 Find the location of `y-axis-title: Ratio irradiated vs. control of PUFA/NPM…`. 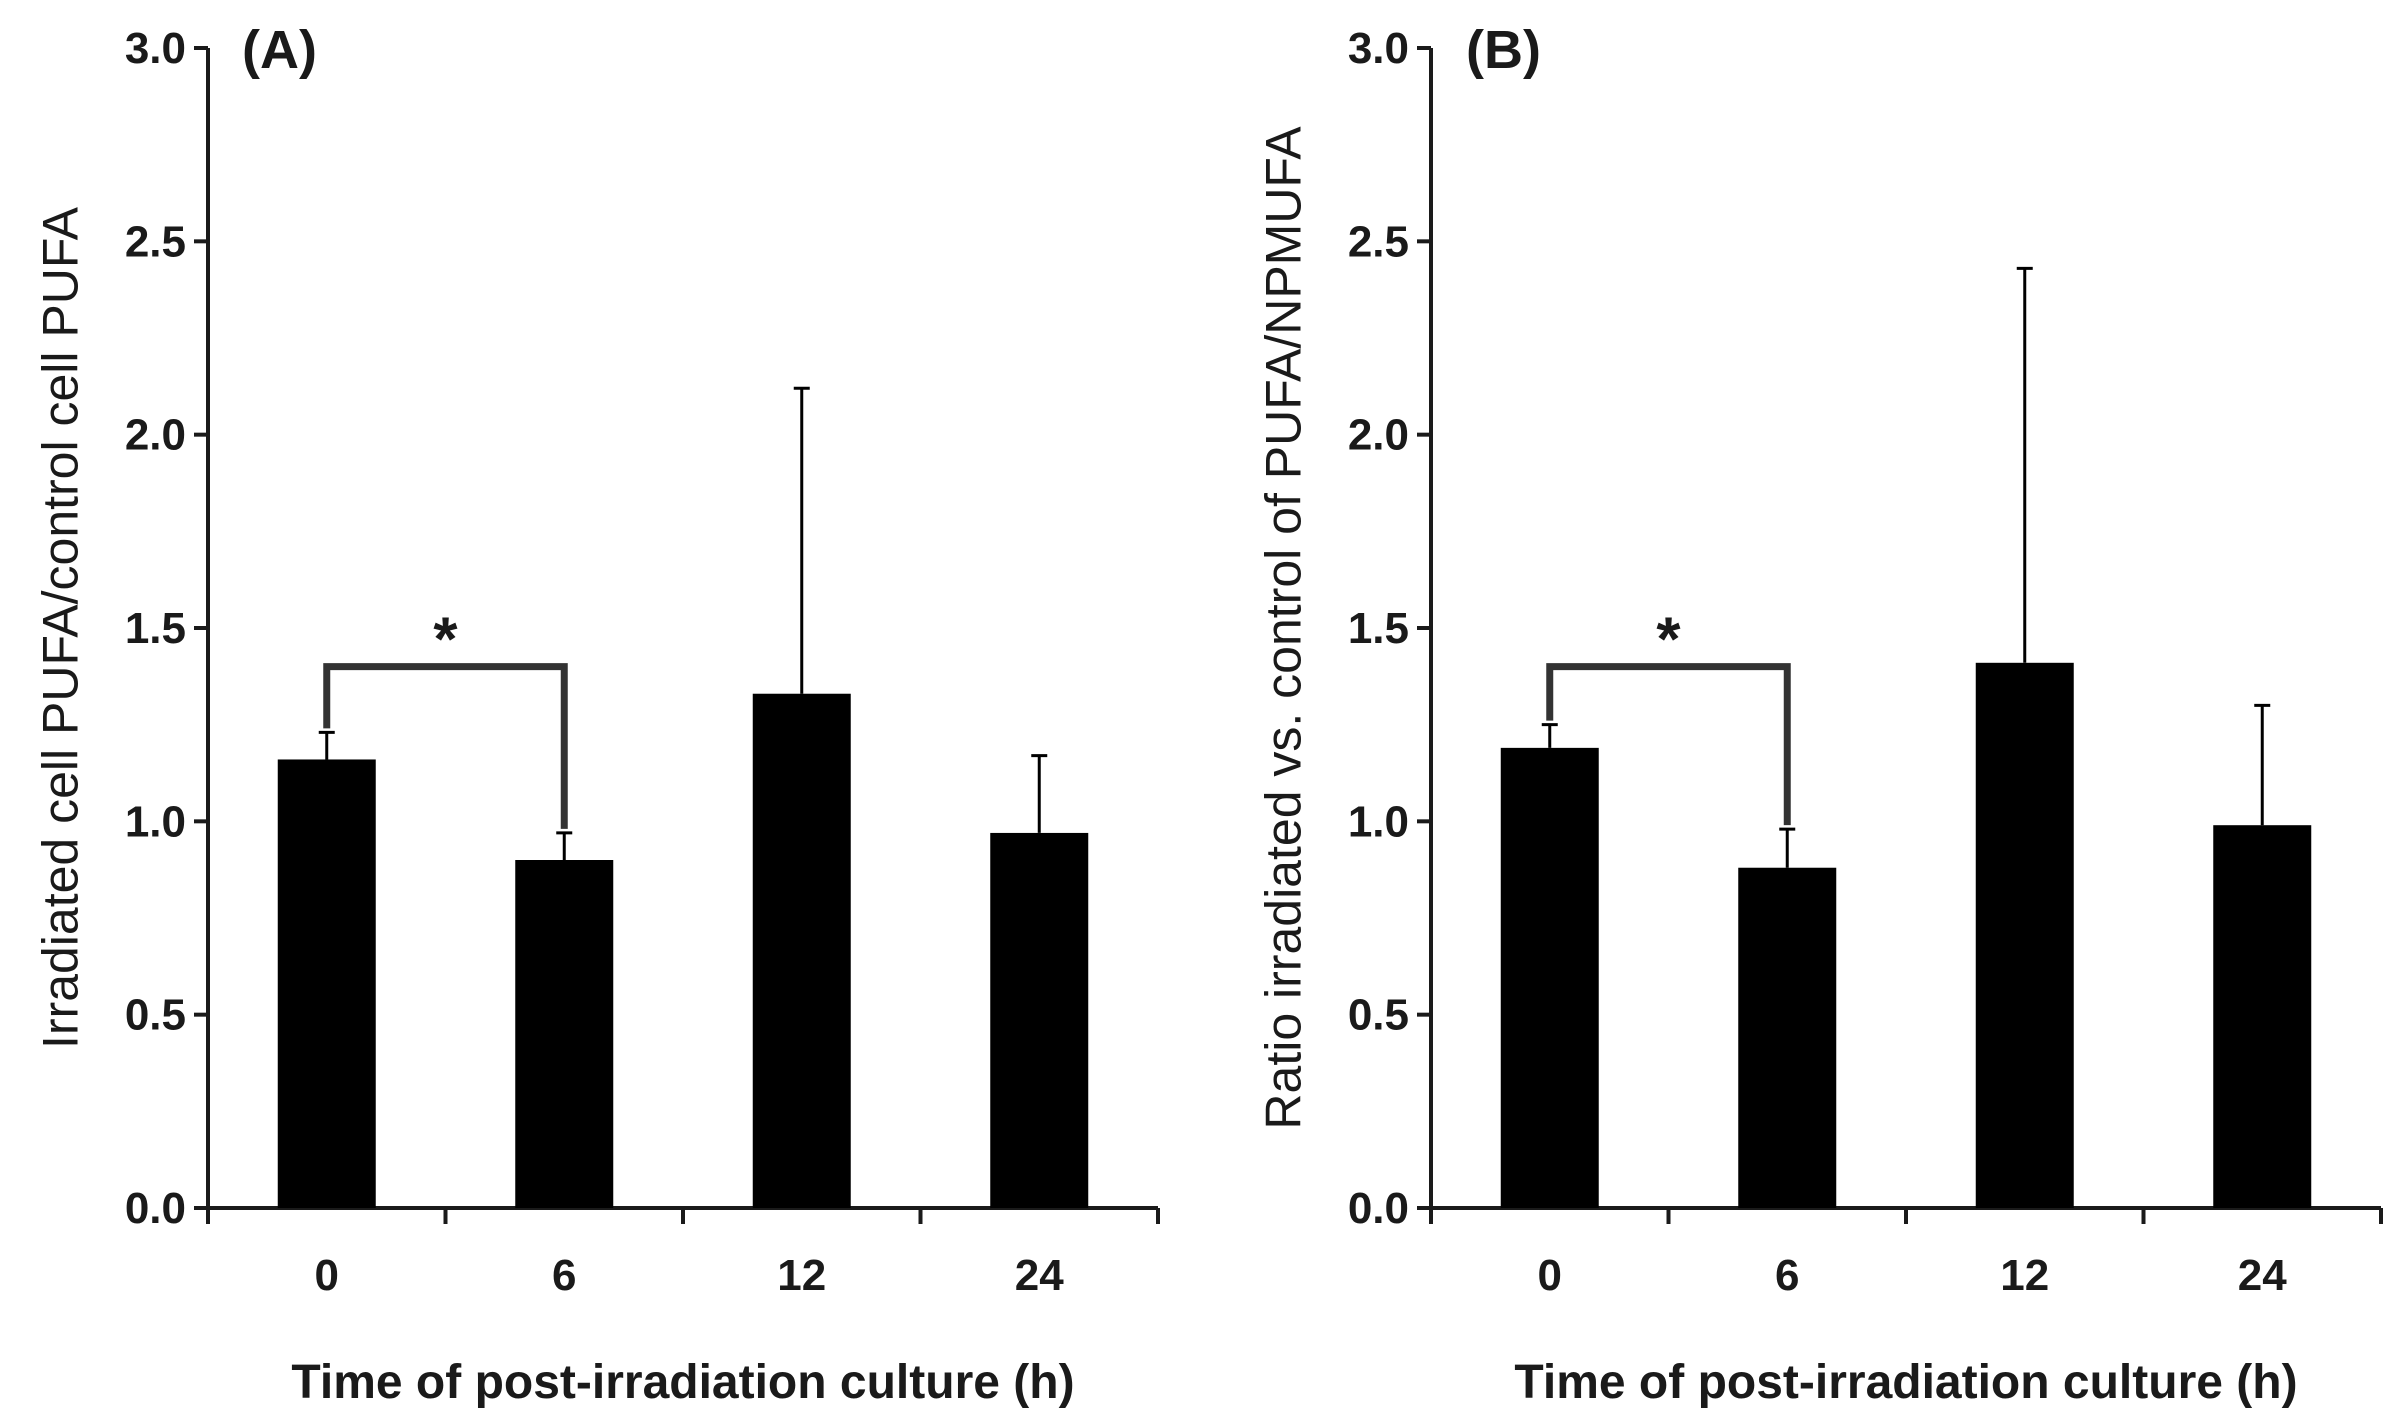

y-axis-title: Ratio irradiated vs. control of PUFA/NPM… is located at coordinates (1284, 628).